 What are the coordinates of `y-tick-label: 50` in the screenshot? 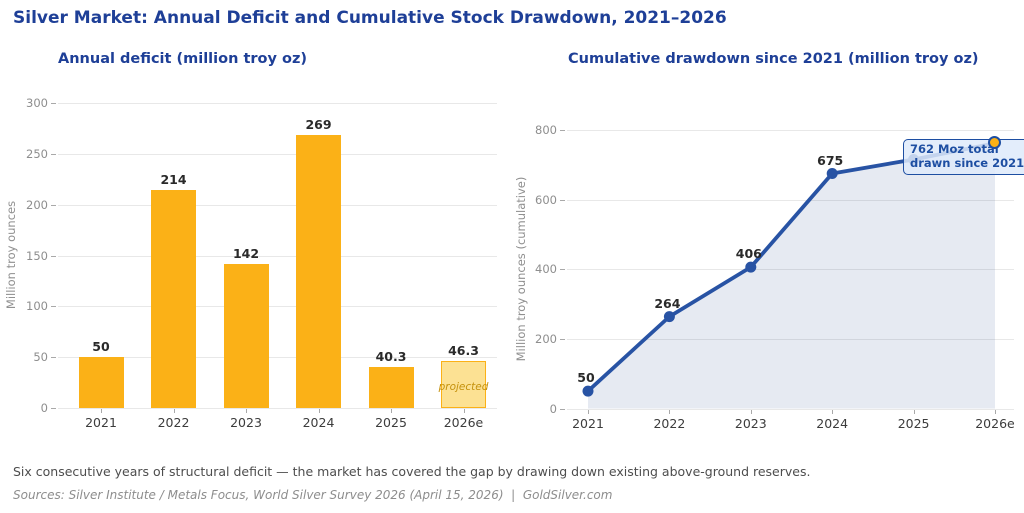 It's located at (40, 357).